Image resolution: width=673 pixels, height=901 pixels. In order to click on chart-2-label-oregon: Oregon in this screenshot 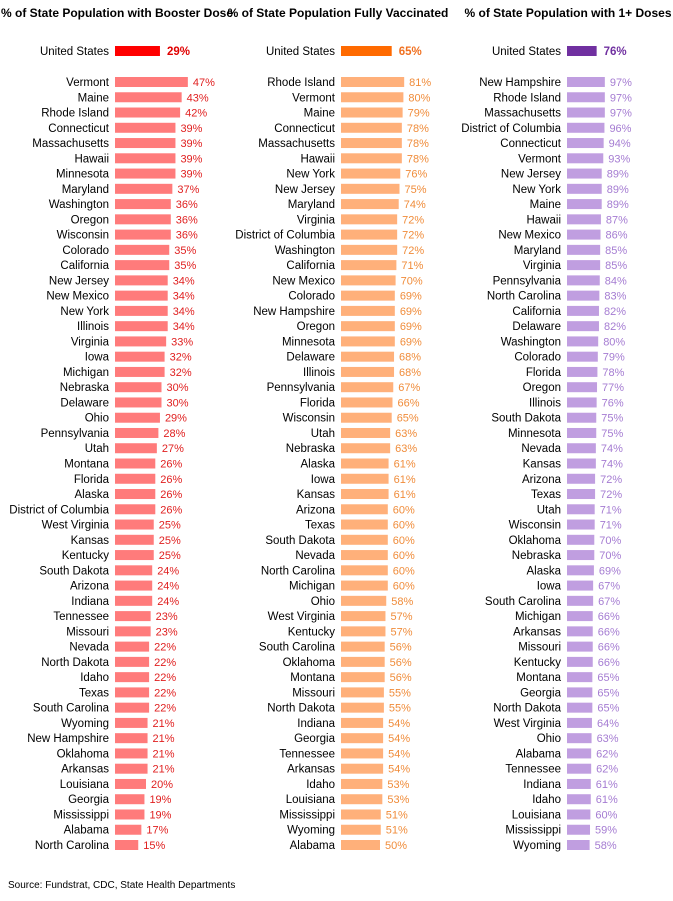, I will do `click(316, 327)`.